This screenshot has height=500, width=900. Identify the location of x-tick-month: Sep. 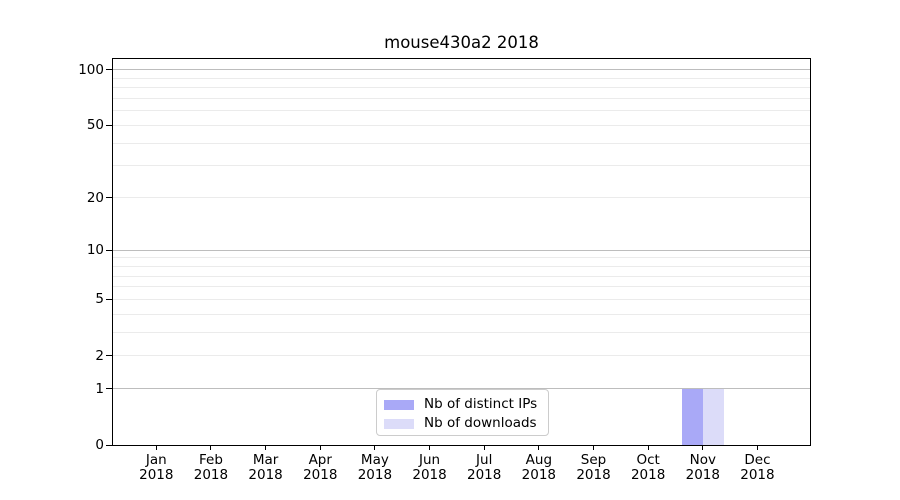
(593, 460).